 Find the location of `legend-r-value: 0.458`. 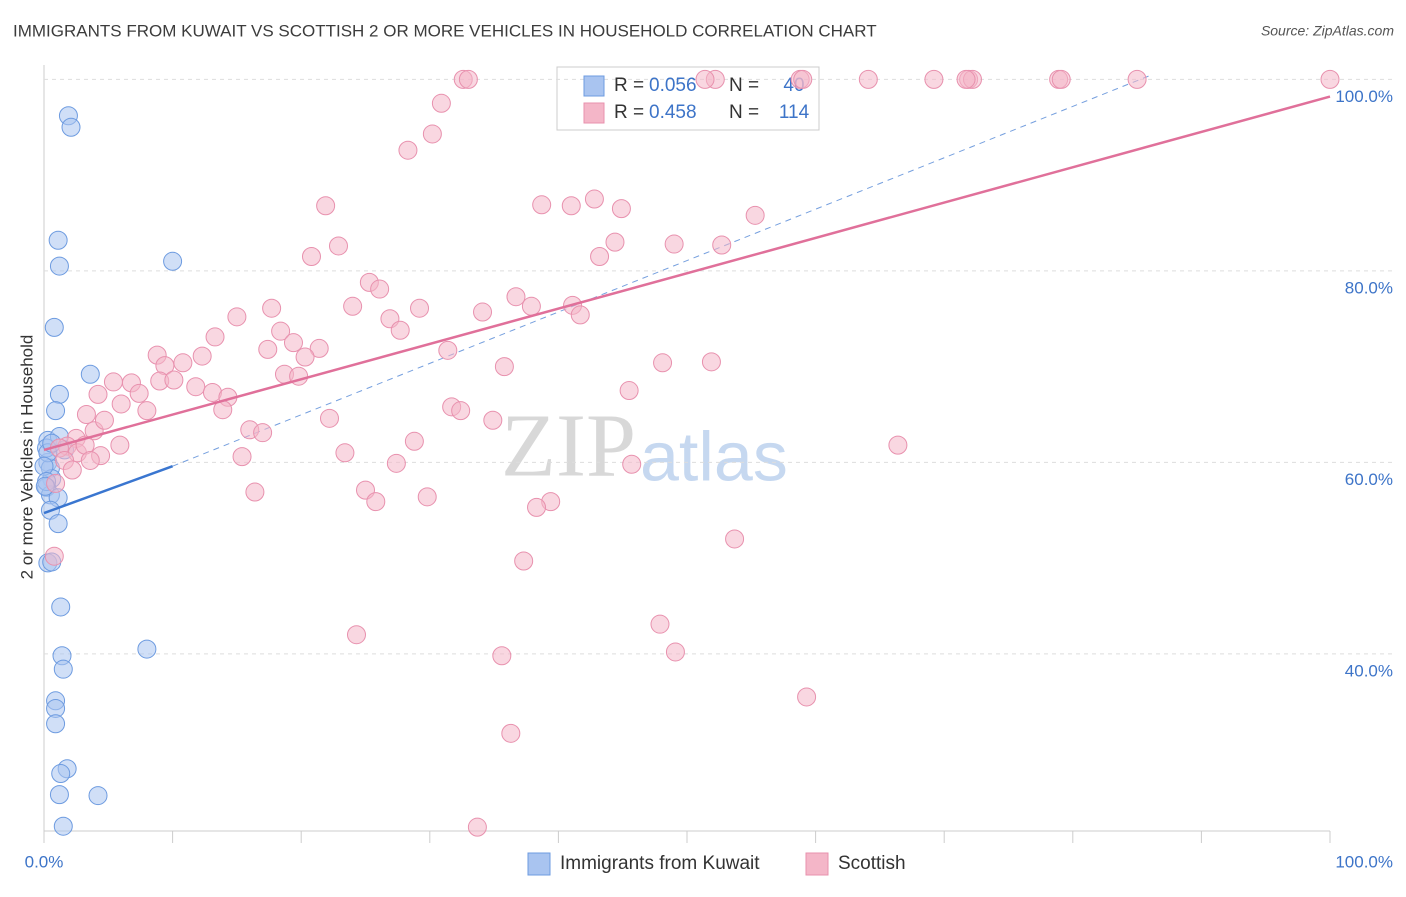

legend-r-value: 0.458 is located at coordinates (673, 112).